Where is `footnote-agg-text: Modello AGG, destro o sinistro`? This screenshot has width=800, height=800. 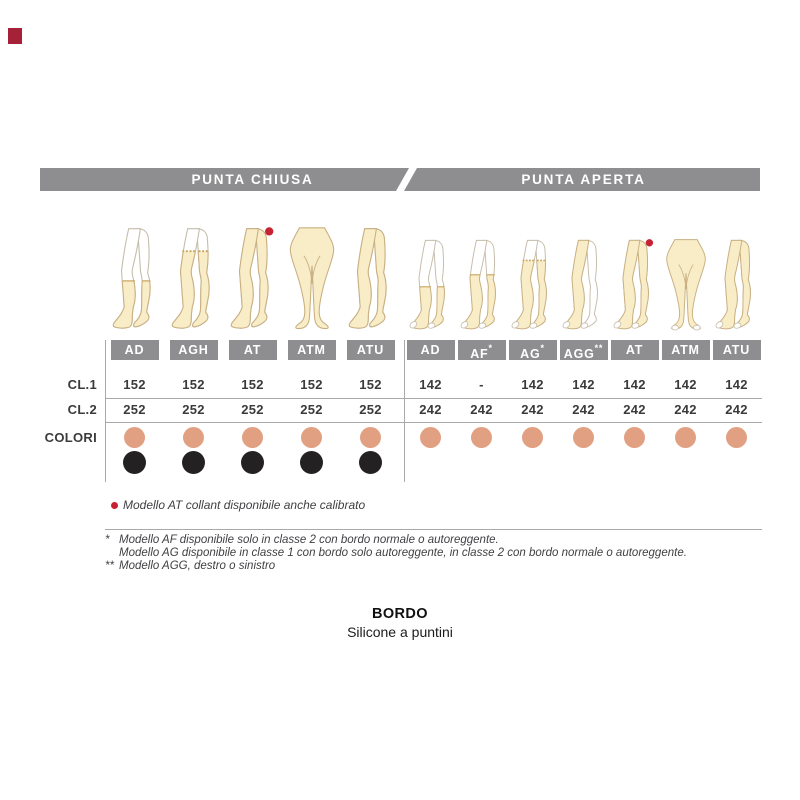 footnote-agg-text: Modello AGG, destro o sinistro is located at coordinates (197, 566).